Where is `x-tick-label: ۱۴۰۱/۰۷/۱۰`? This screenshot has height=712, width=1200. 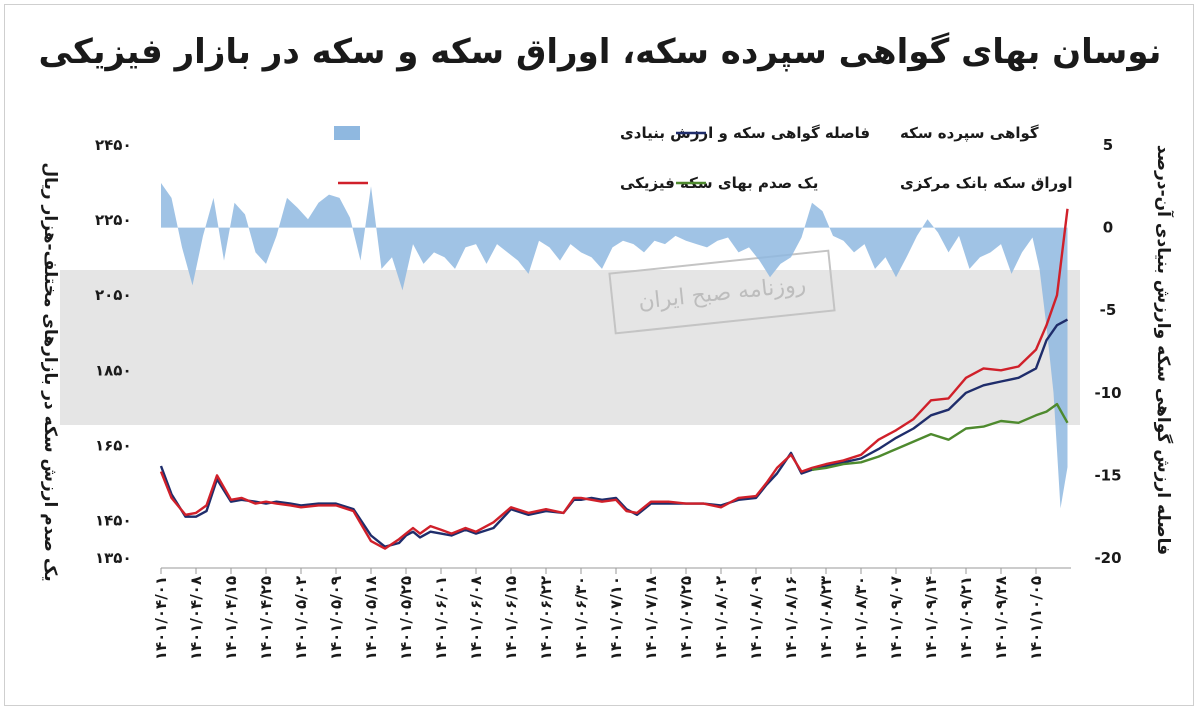
x-tick-label: ۱۴۰۱/۰۷/۱۰ is located at coordinates (616, 618).